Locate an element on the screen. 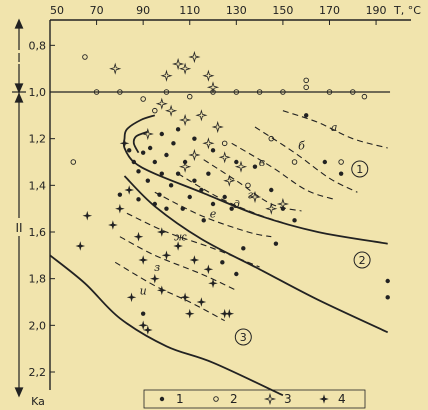  y-tick-label: 2,2 is located at coordinates (38, 372).